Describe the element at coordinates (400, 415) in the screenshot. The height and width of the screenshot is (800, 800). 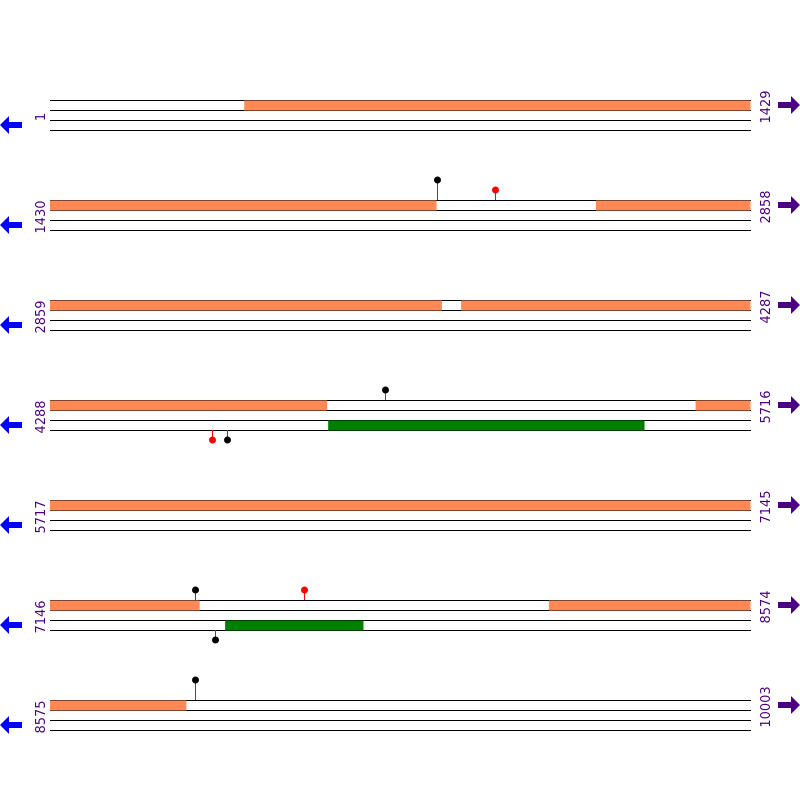
I see `map-row: 4288 5716` at that location.